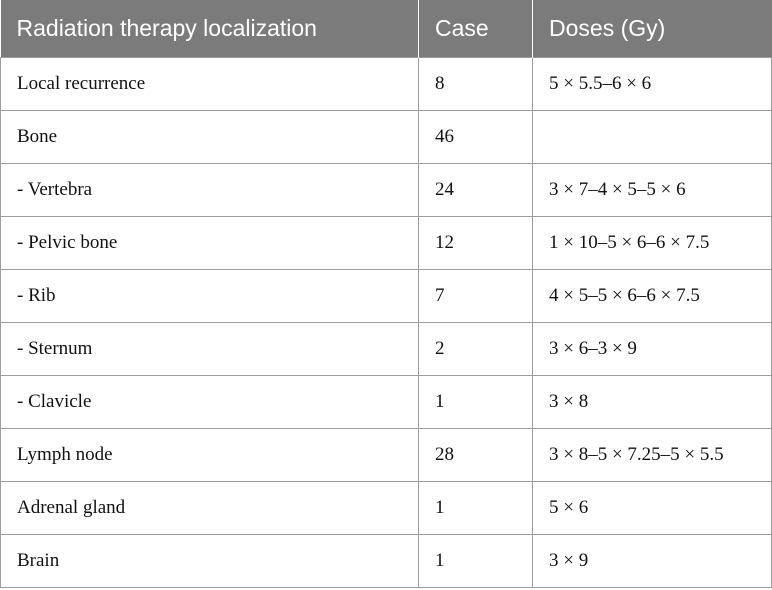 The height and width of the screenshot is (590, 772). Describe the element at coordinates (475, 189) in the screenshot. I see `case-cell: 24` at that location.